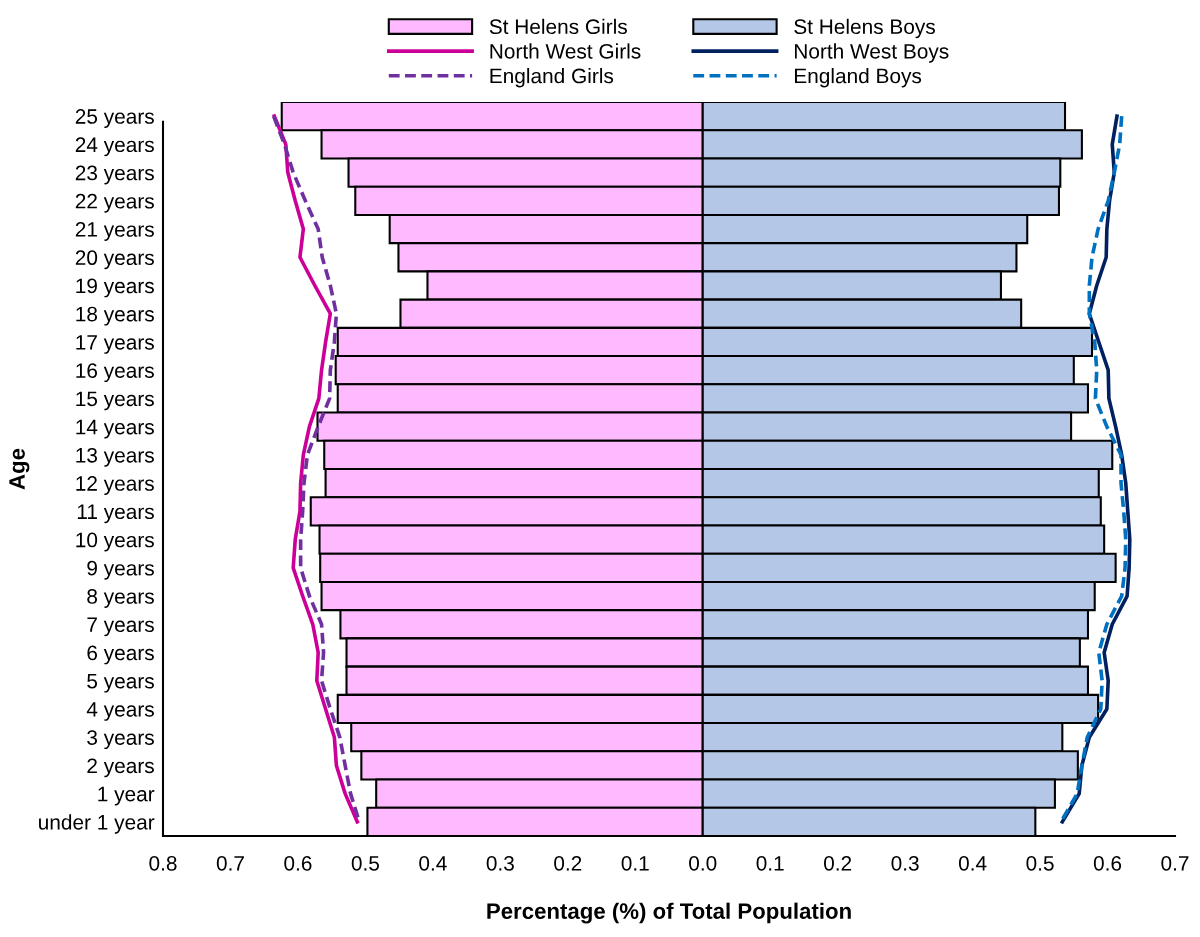 The width and height of the screenshot is (1200, 937). Describe the element at coordinates (115, 316) in the screenshot. I see `y-tick-label: 18 years` at that location.